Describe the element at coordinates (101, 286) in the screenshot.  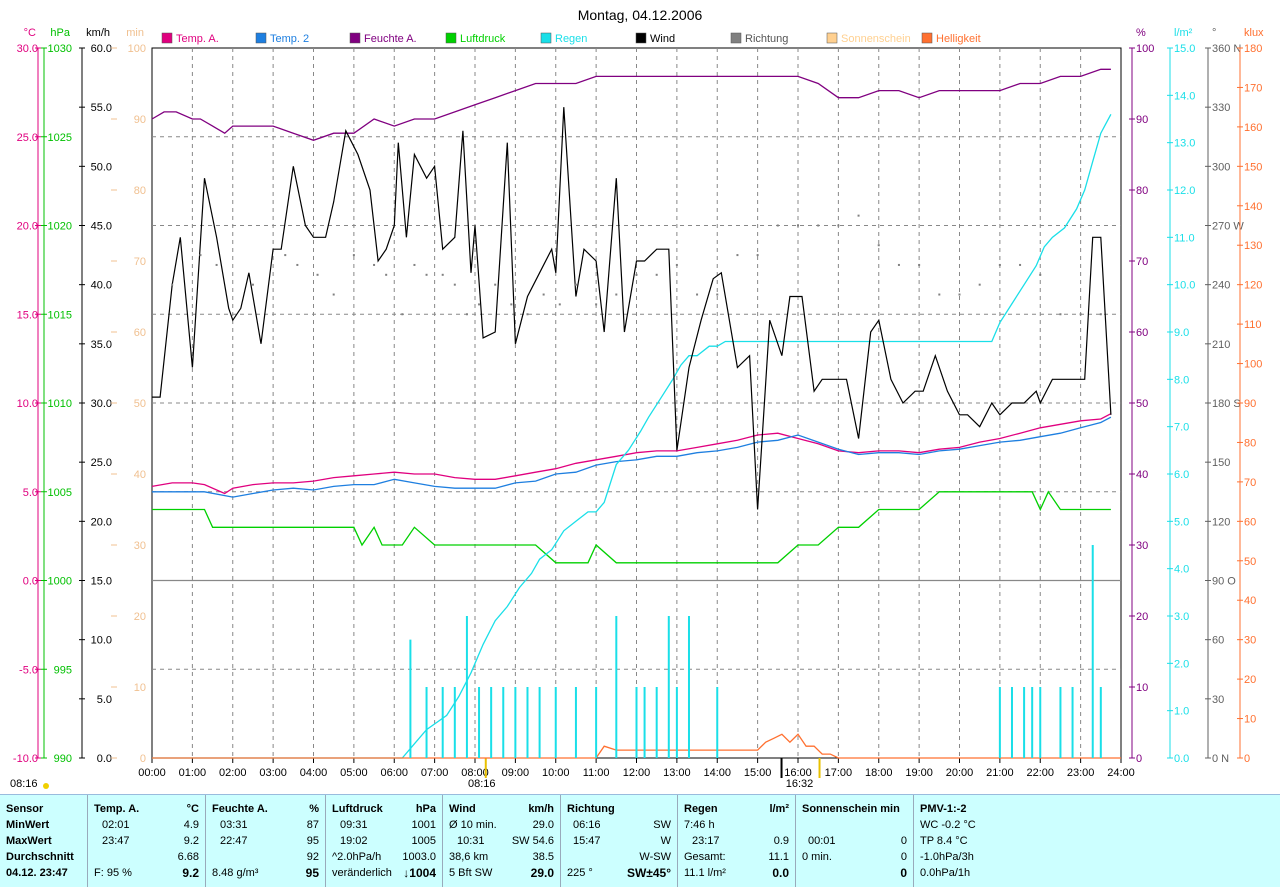
I see `left-tick-label: 40.0` at that location.